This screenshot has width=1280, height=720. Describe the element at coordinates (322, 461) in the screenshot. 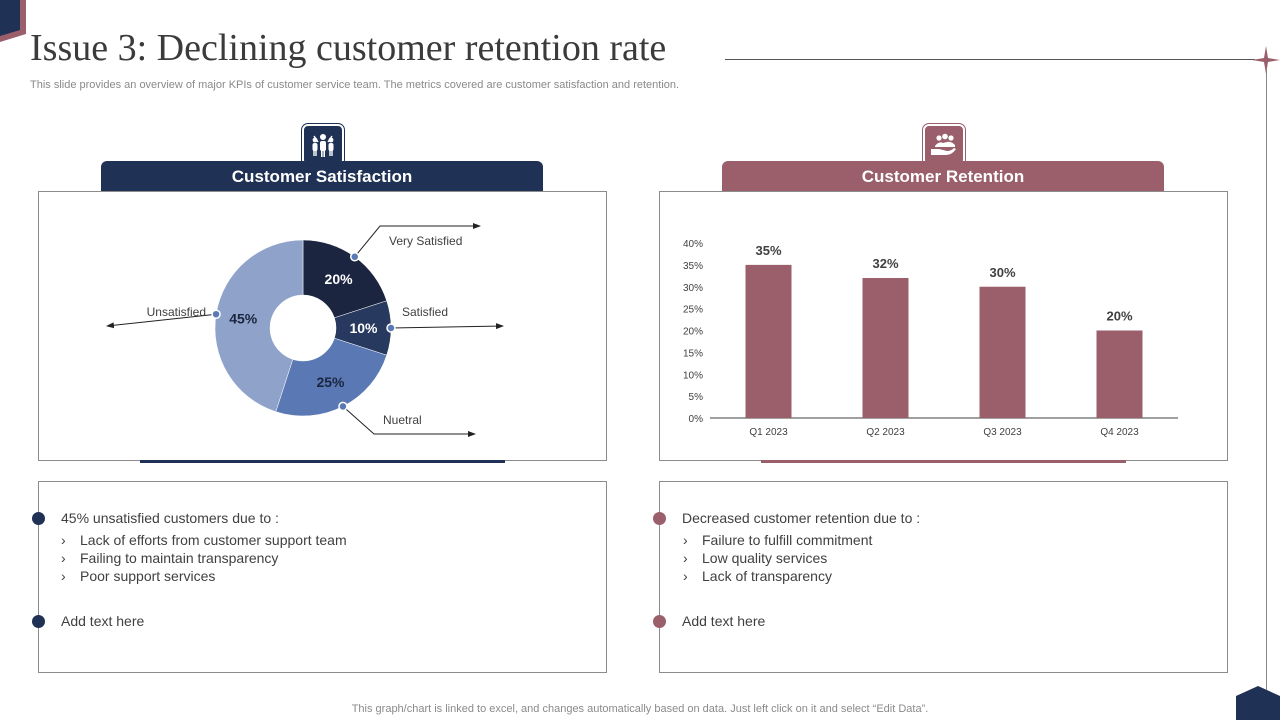

I see `satisfaction-underline` at that location.